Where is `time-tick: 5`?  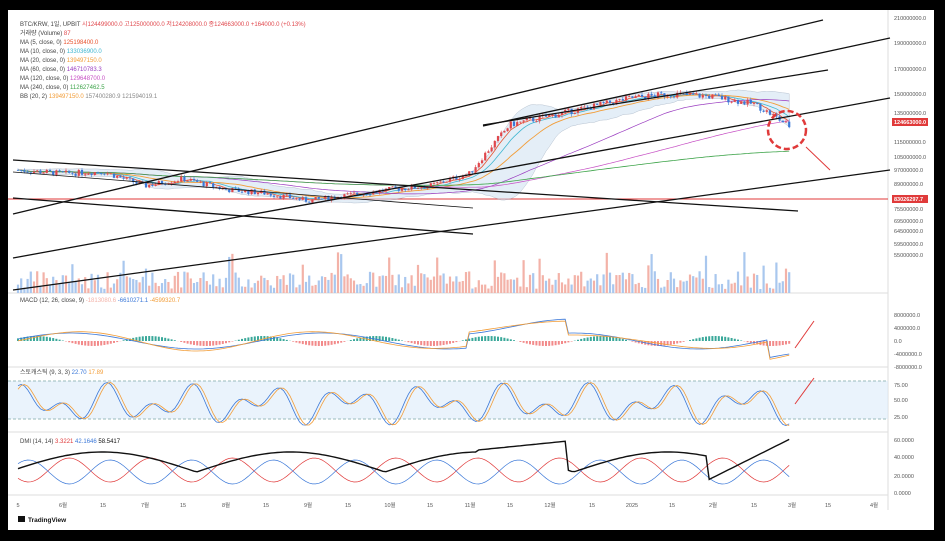 time-tick: 5 is located at coordinates (17, 506).